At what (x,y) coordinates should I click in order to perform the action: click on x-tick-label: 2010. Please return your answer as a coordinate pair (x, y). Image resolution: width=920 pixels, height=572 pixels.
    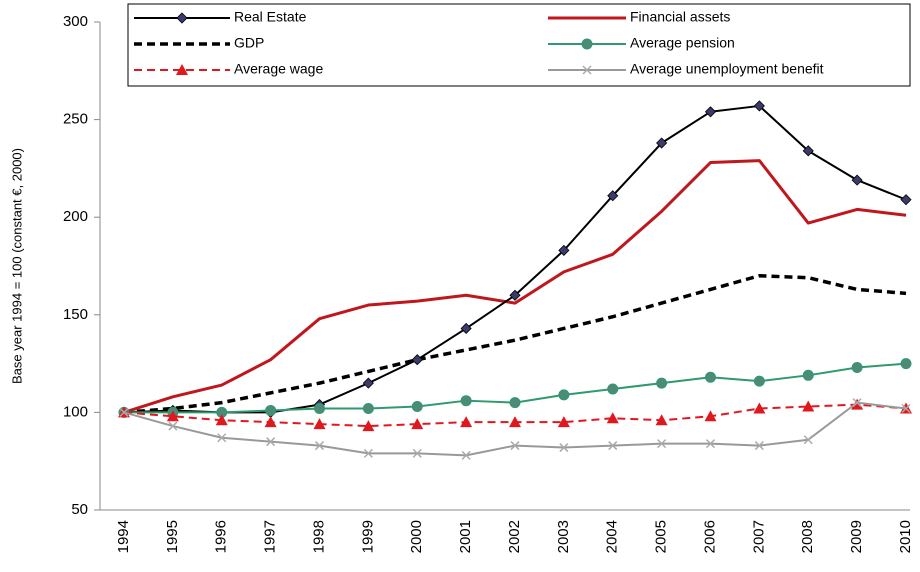
    Looking at the image, I should click on (905, 536).